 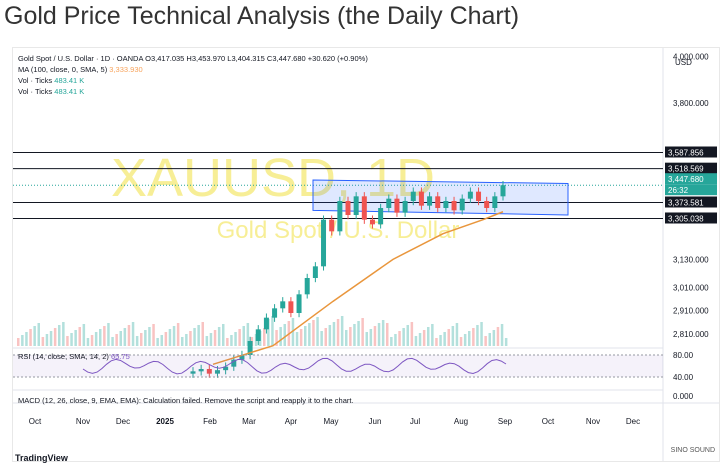 What do you see at coordinates (51, 91) in the screenshot?
I see `legend-vol-2: Vol · Ticks 483.41 K` at bounding box center [51, 91].